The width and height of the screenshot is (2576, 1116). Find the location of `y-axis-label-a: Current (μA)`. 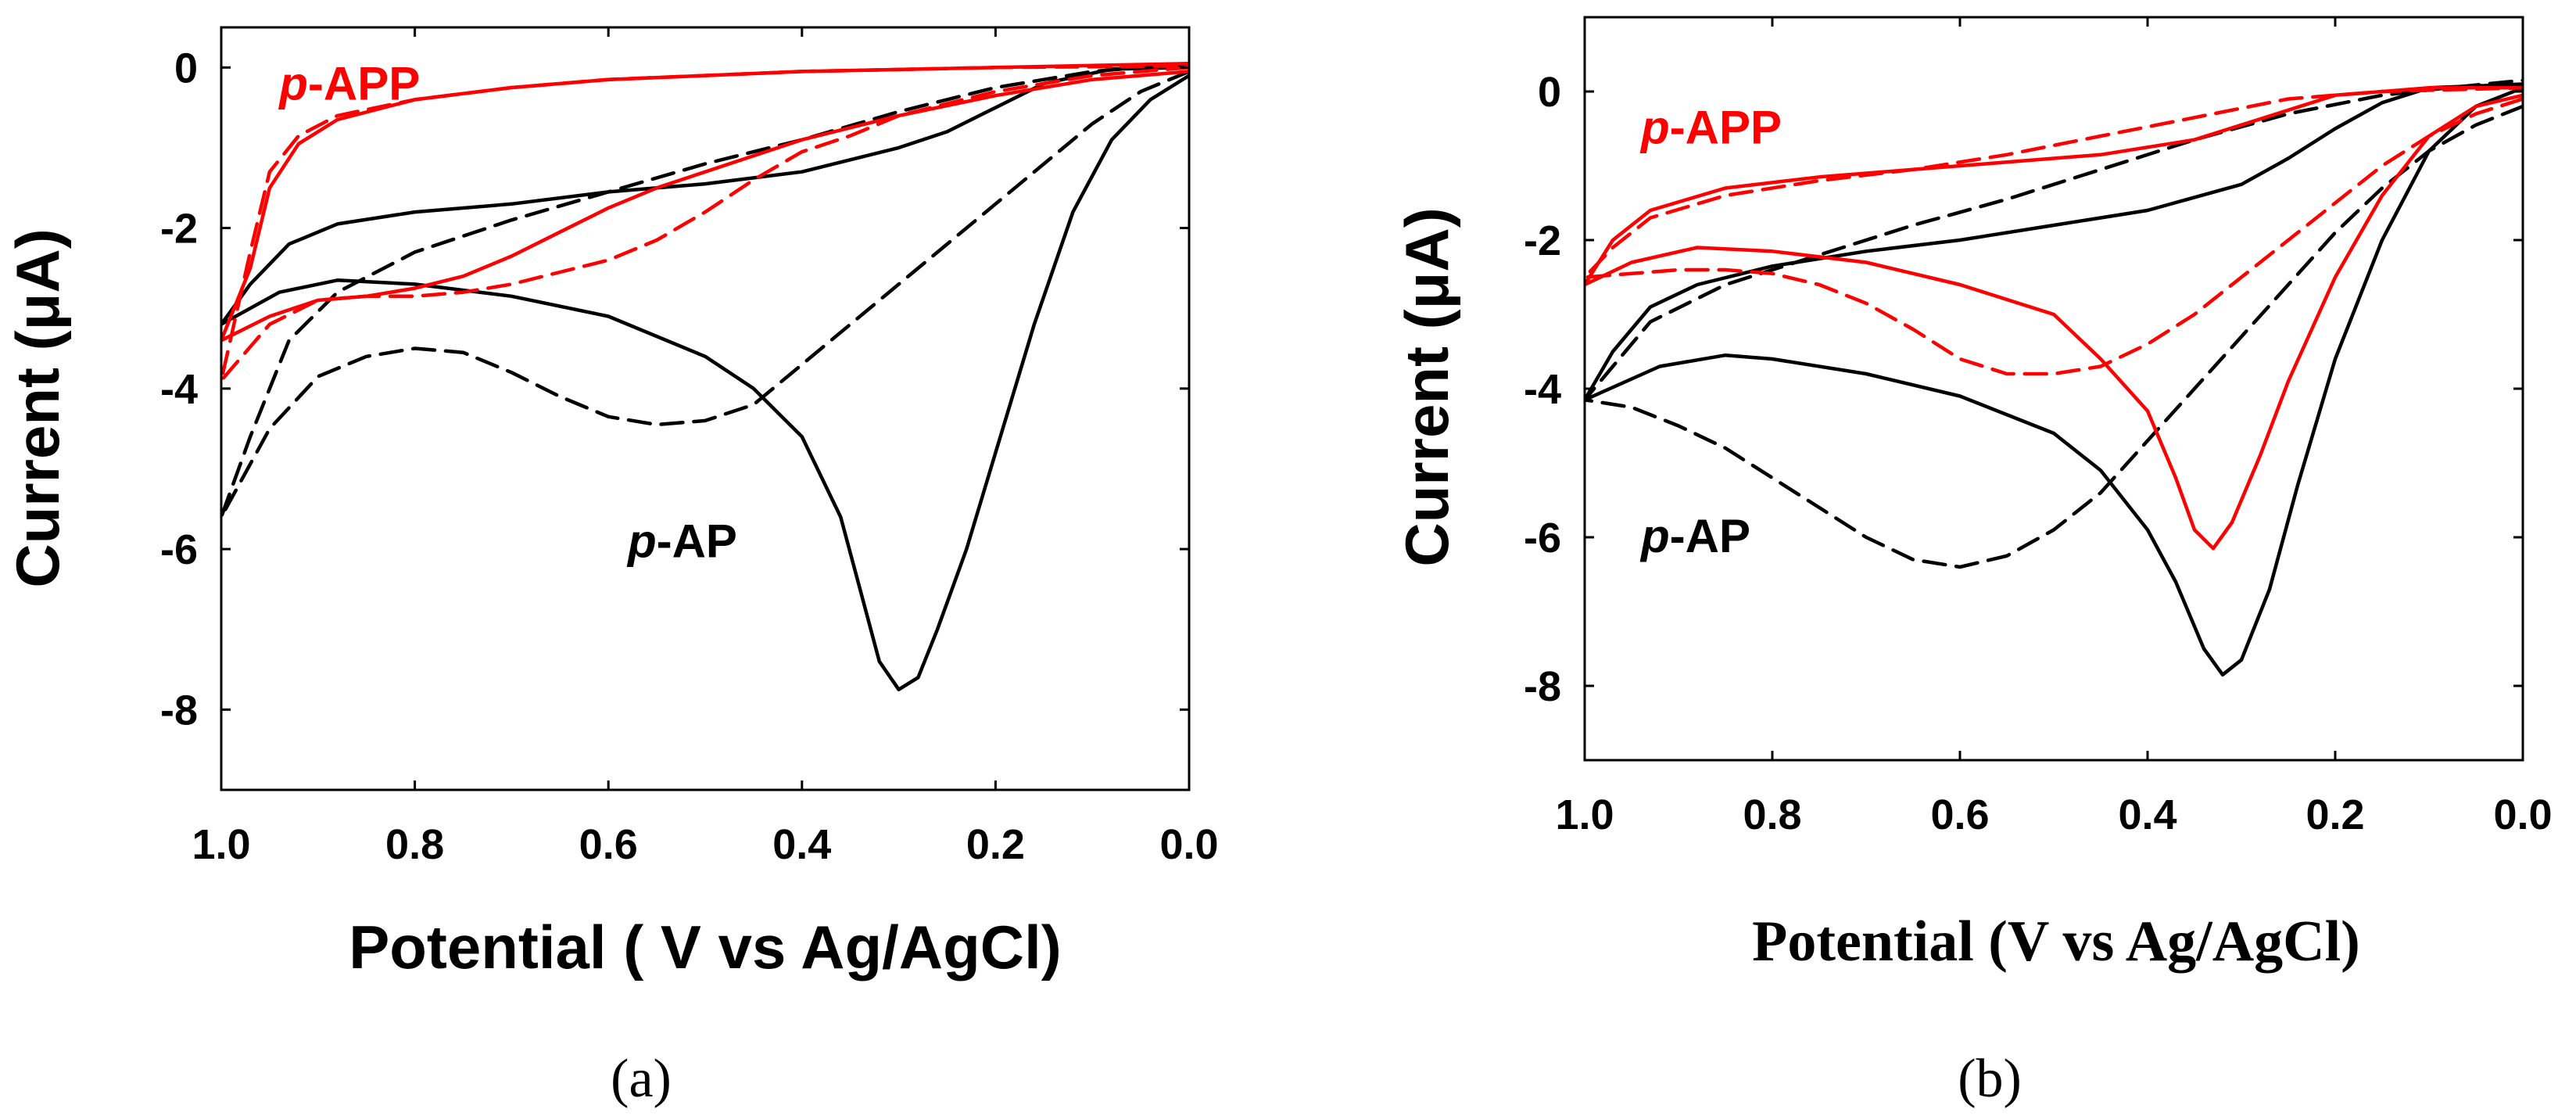

y-axis-label-a: Current (μA) is located at coordinates (37, 407).